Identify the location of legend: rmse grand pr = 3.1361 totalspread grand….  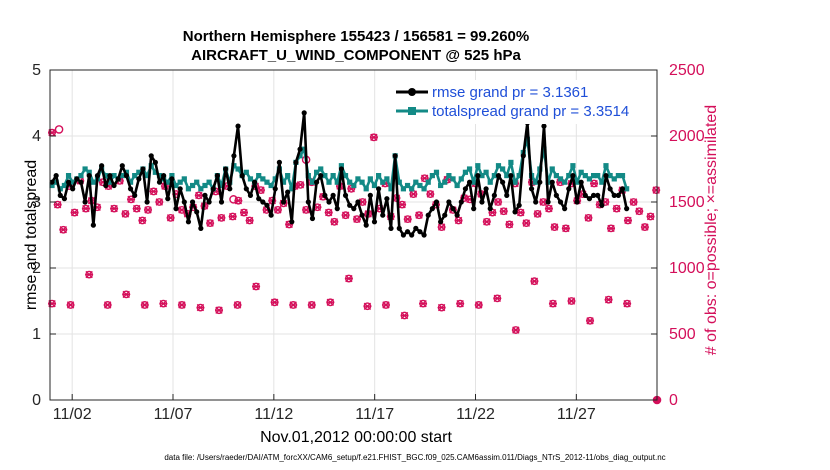
(523, 102).